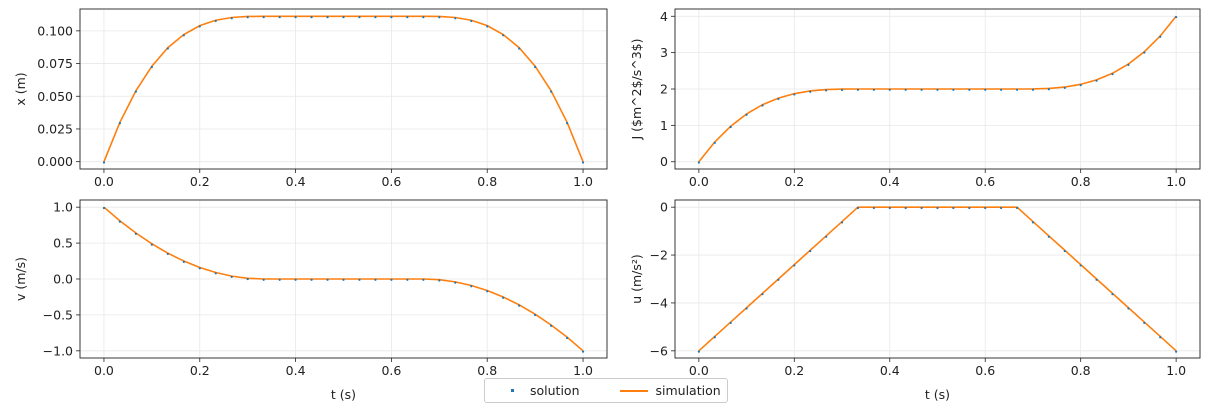  What do you see at coordinates (55, 63) in the screenshot?
I see `y-tick-label: 0.075` at bounding box center [55, 63].